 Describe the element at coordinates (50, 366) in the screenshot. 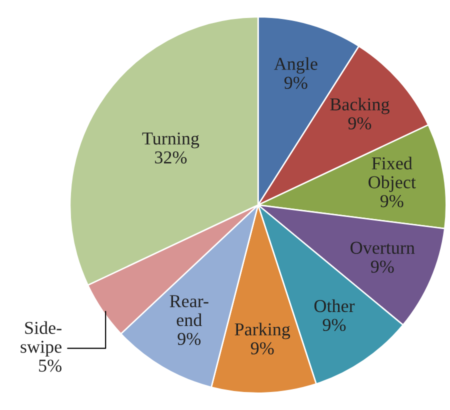

I see `data-label: 5%` at that location.